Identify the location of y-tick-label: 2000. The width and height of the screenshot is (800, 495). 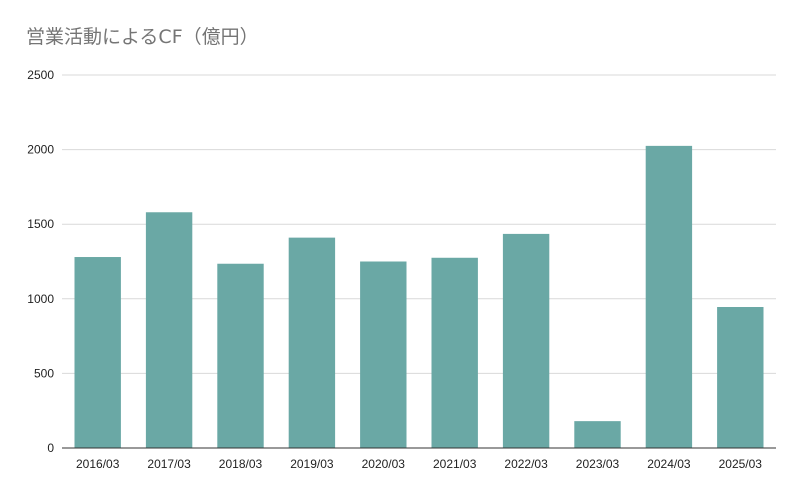
(40, 150).